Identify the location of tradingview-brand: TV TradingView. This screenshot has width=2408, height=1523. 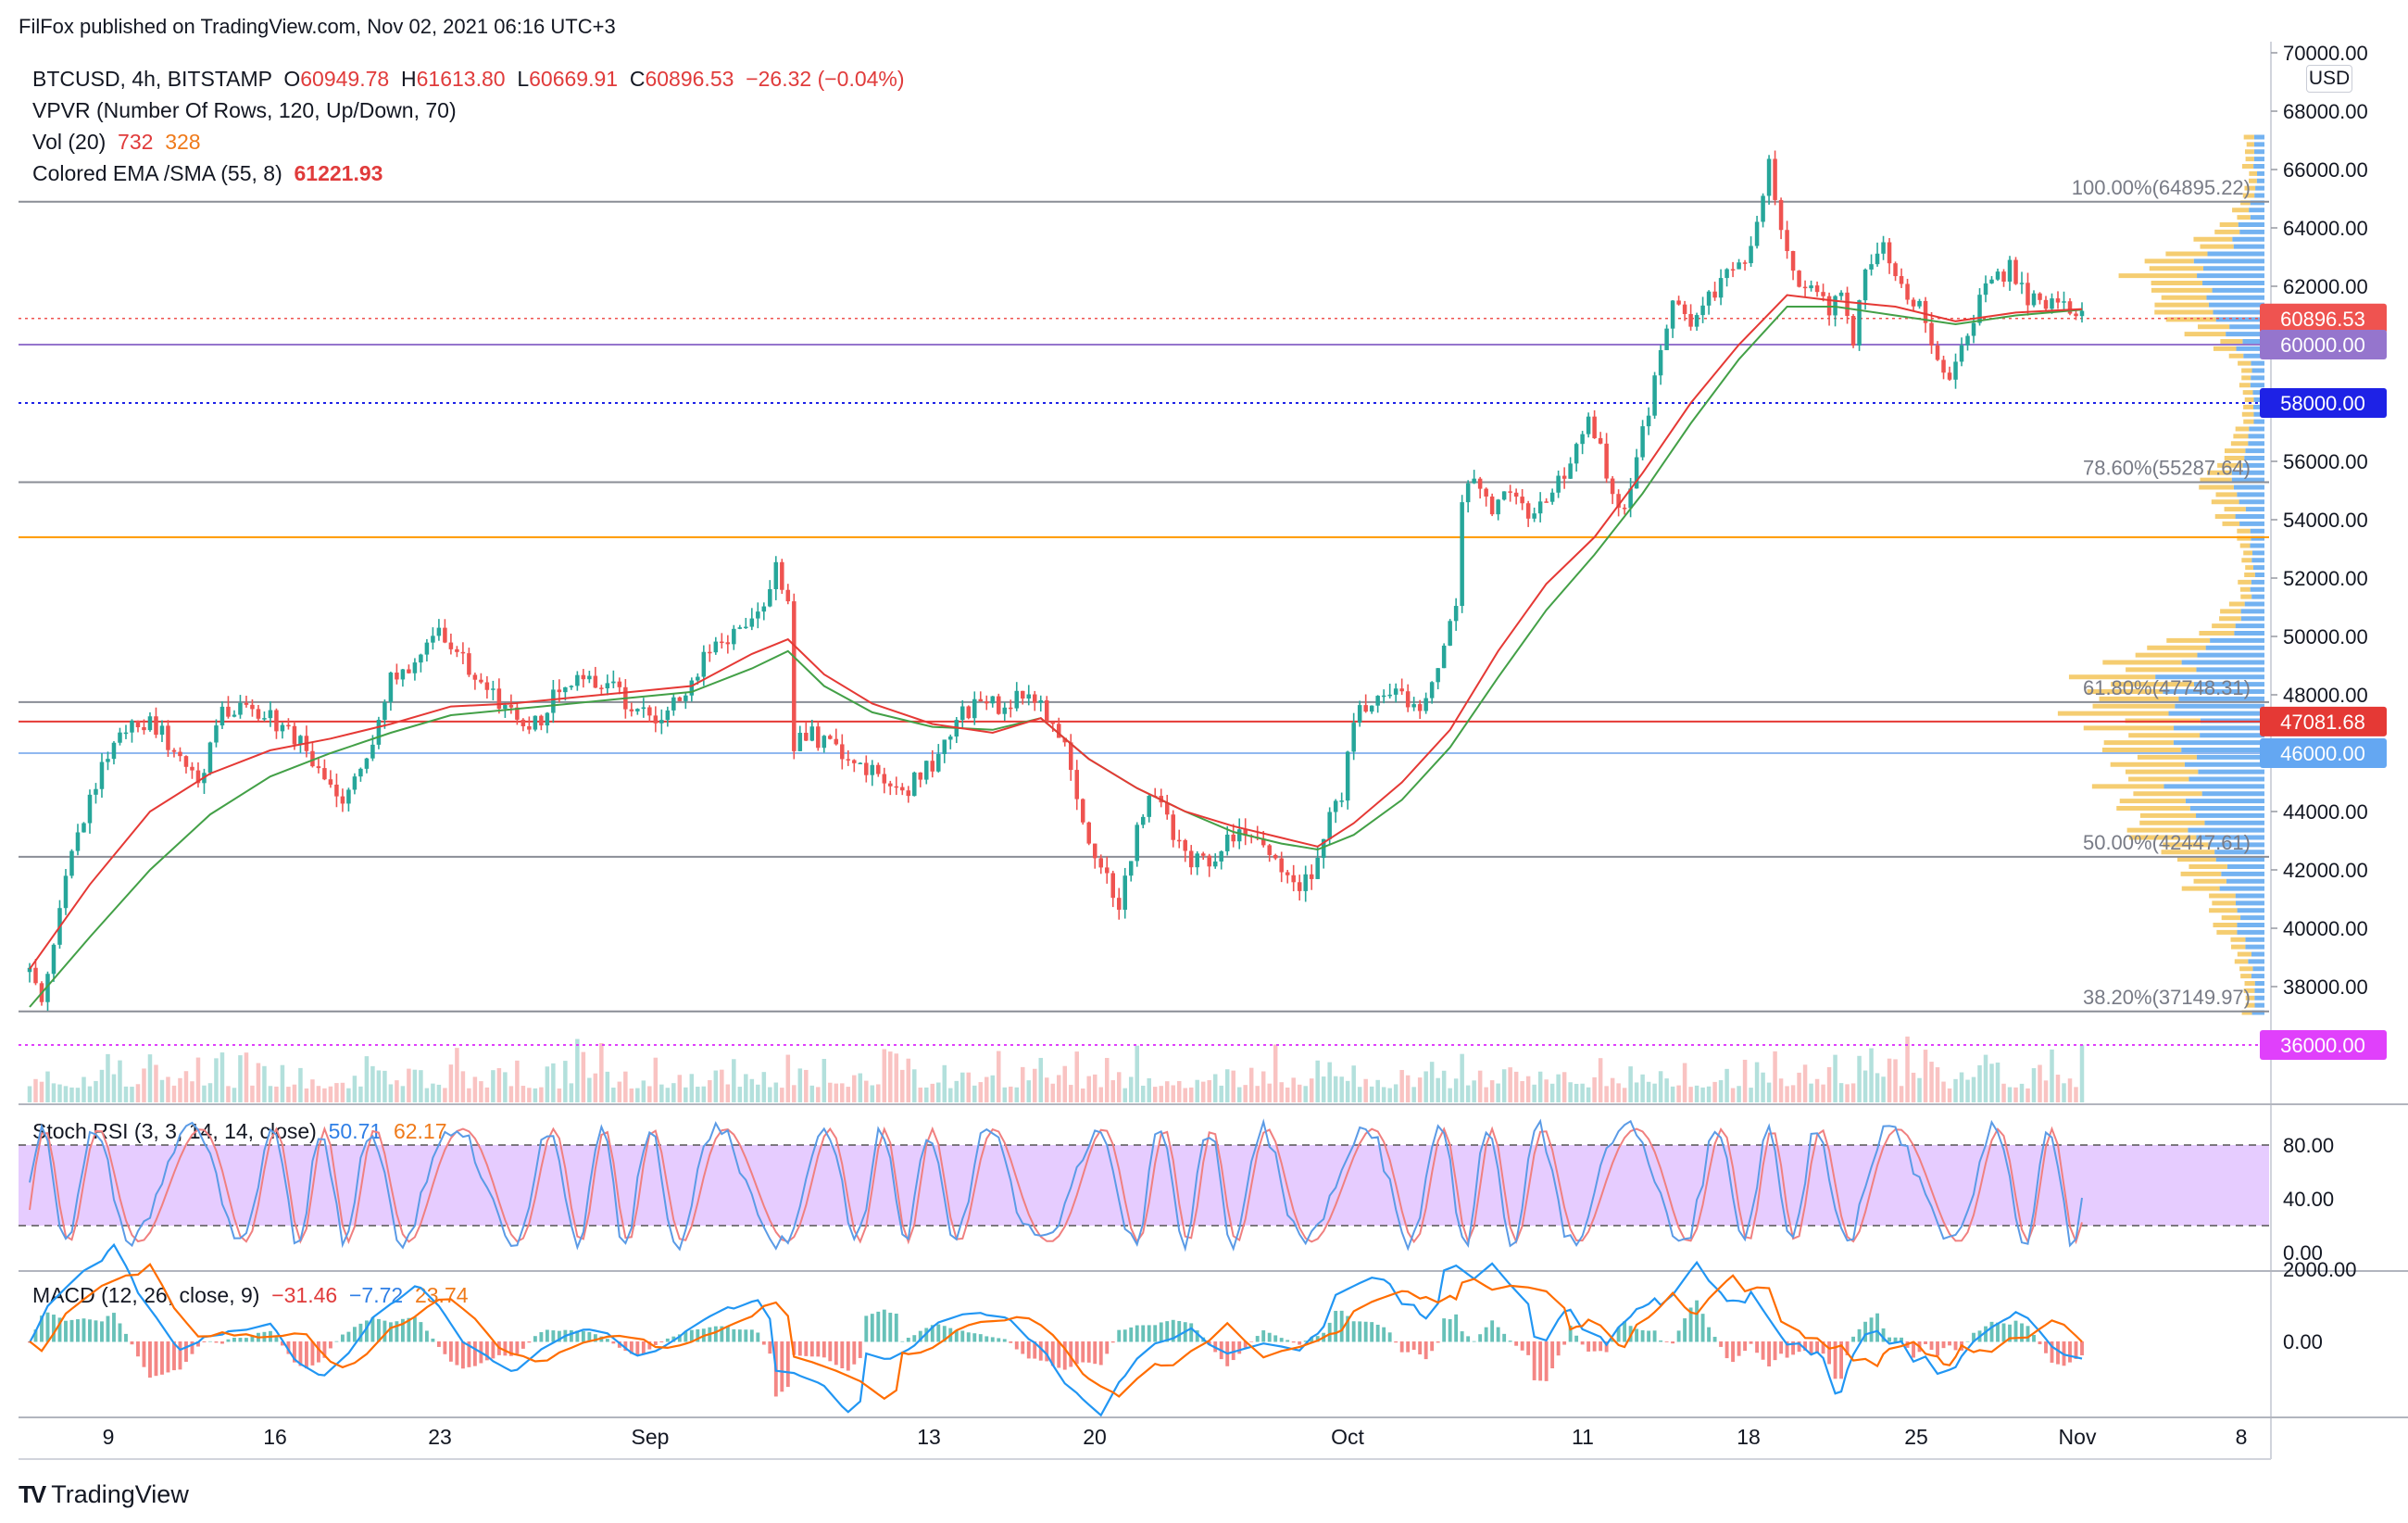
(104, 1494).